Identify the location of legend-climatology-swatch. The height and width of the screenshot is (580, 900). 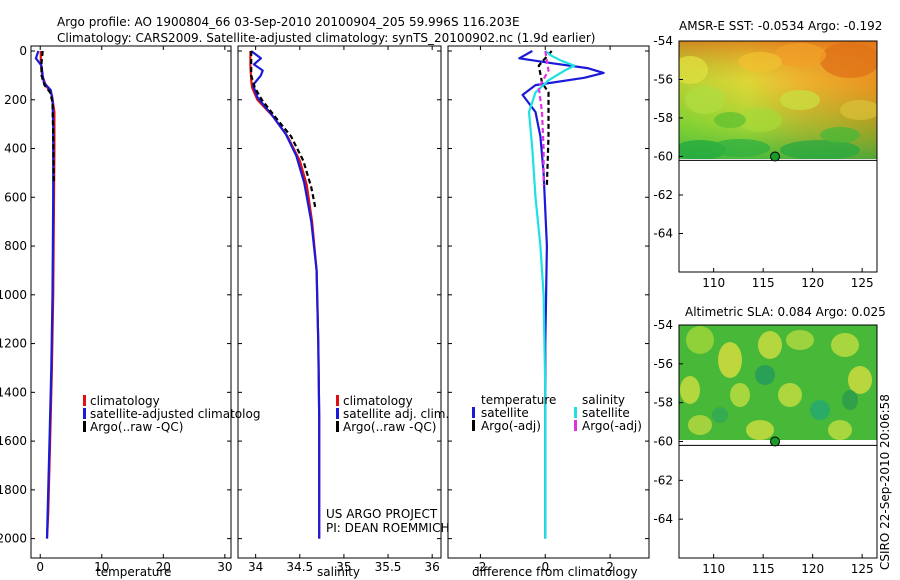
(84, 400).